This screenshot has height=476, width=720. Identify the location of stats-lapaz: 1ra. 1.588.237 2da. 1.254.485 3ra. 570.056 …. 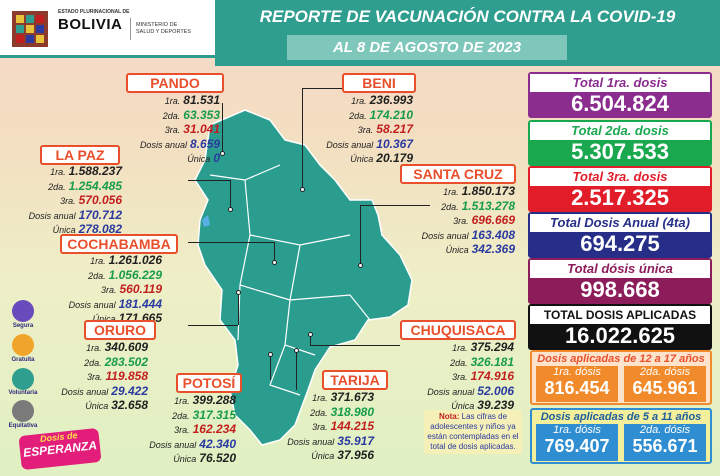
(75, 200).